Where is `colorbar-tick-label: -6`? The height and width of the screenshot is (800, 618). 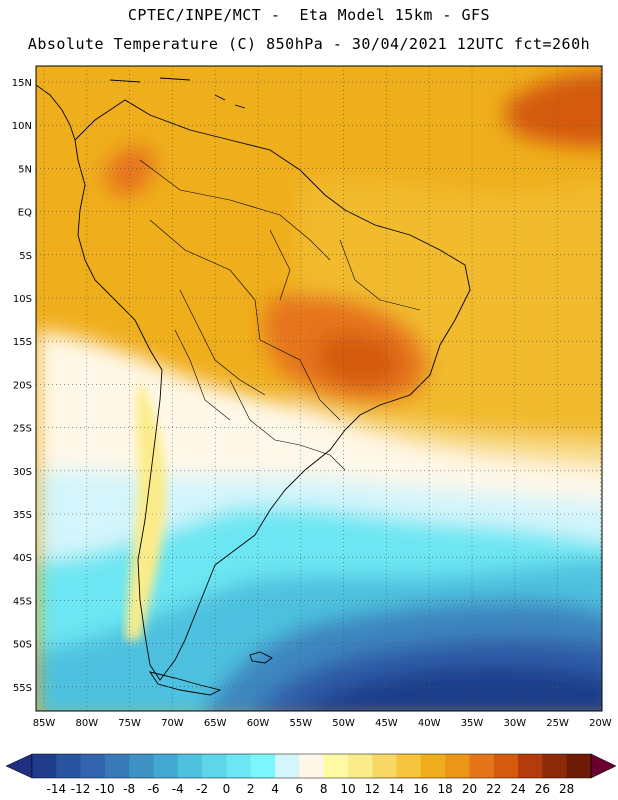
colorbar-tick-label: -6 is located at coordinates (154, 789).